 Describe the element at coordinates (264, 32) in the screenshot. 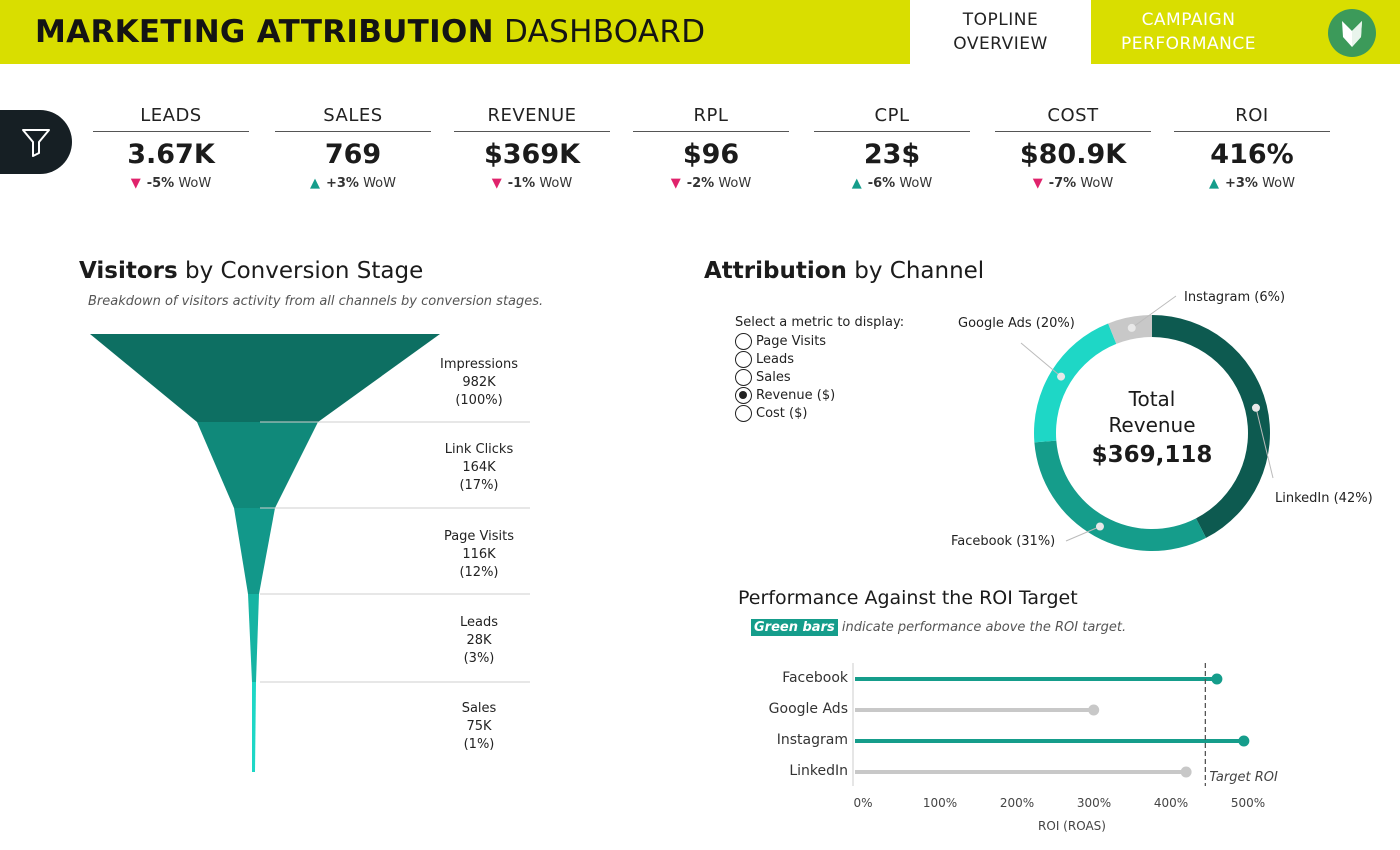

I see `dashboard-title-bold: MARKETING ATTRIBUTION` at that location.